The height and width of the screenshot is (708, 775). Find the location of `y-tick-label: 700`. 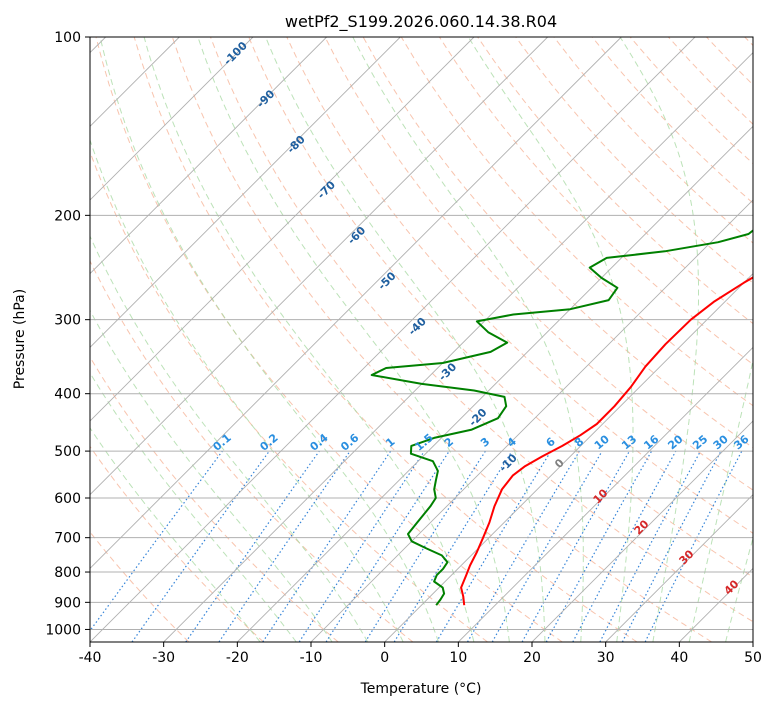

y-tick-label: 700 is located at coordinates (67, 539).